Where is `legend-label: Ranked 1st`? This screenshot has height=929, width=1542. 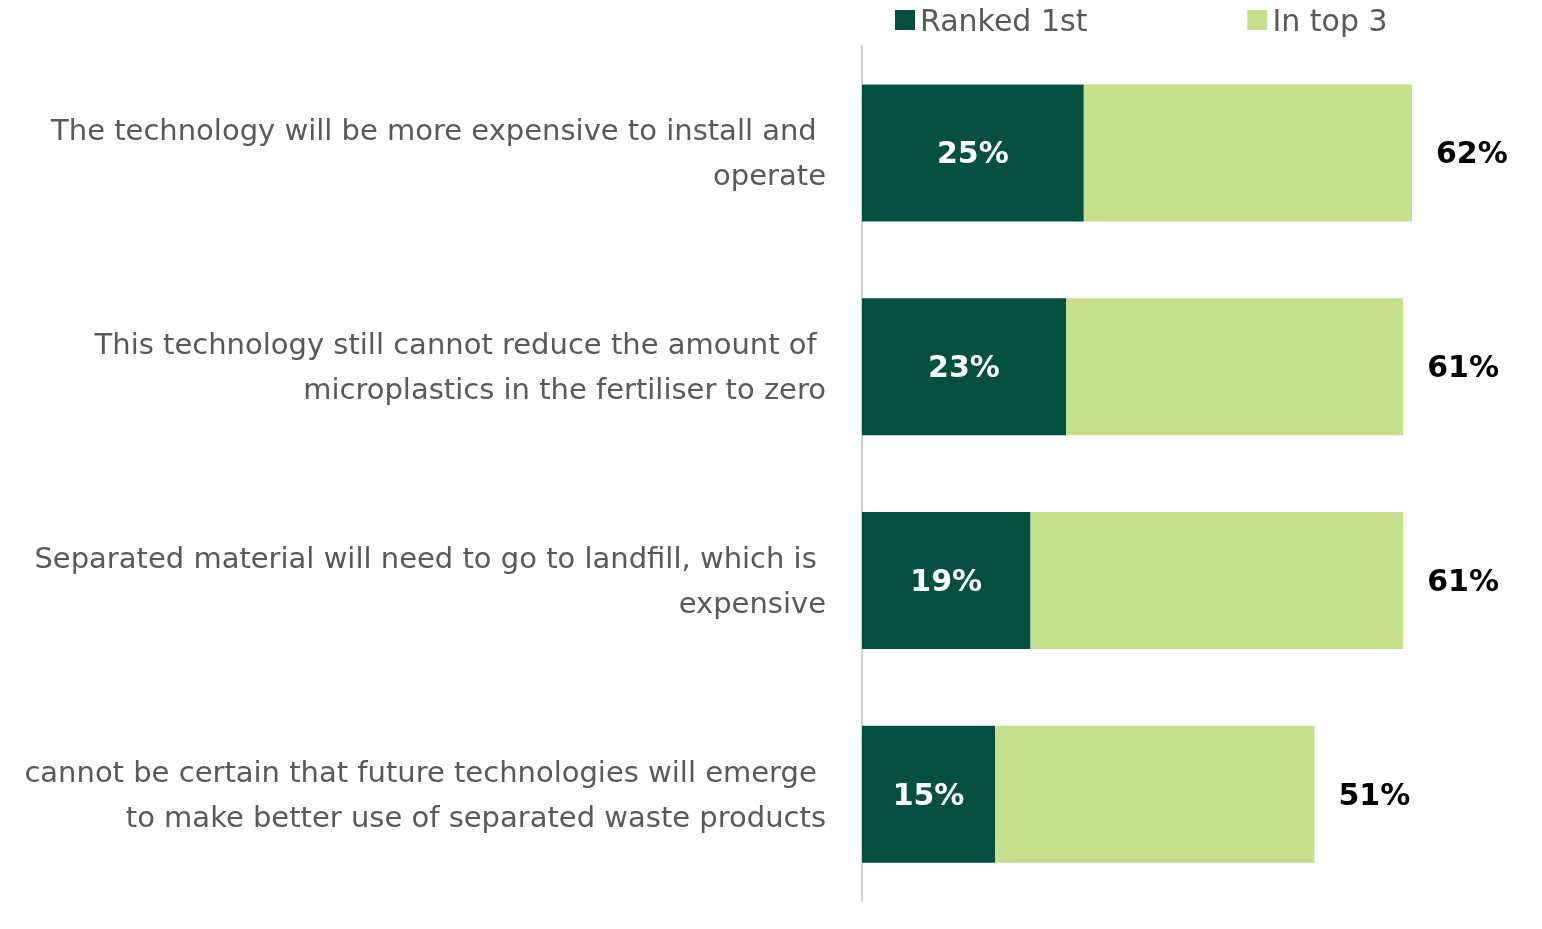
legend-label: Ranked 1st is located at coordinates (1004, 20).